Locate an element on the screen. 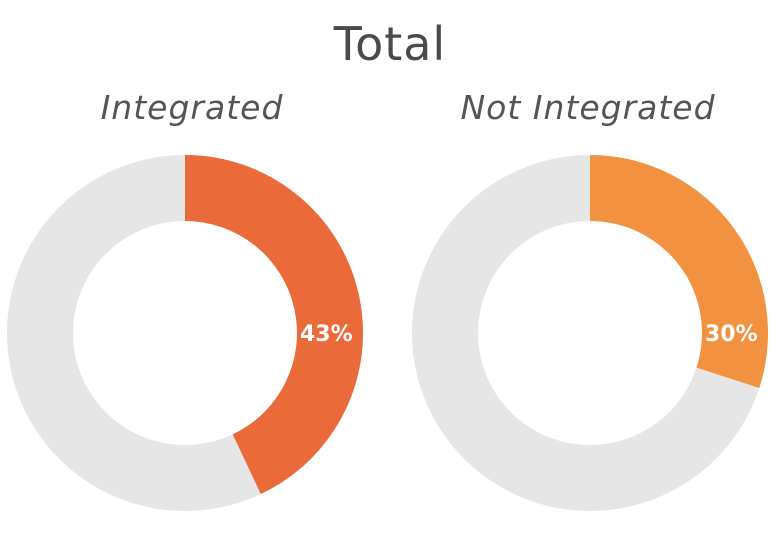  donut-slice-integrated is located at coordinates (274, 325).